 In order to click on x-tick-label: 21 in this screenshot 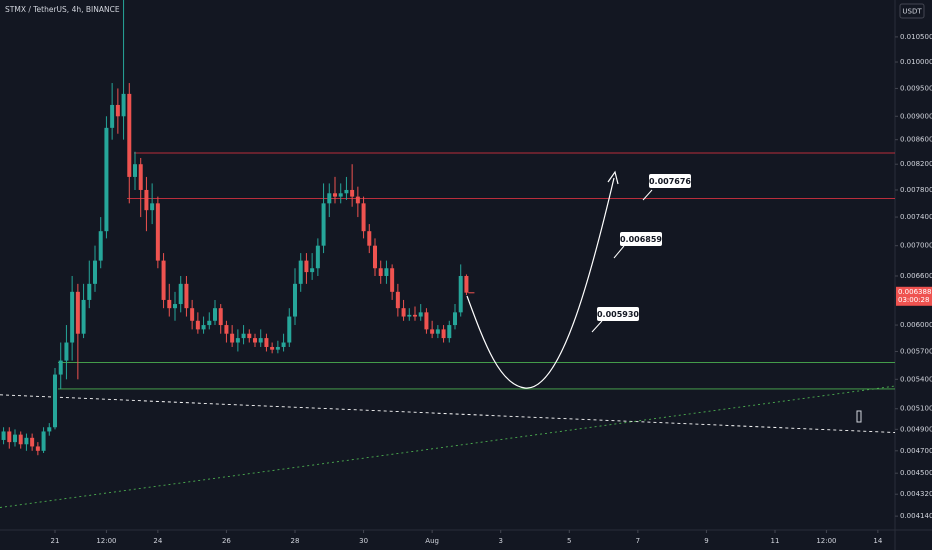, I will do `click(55, 541)`.